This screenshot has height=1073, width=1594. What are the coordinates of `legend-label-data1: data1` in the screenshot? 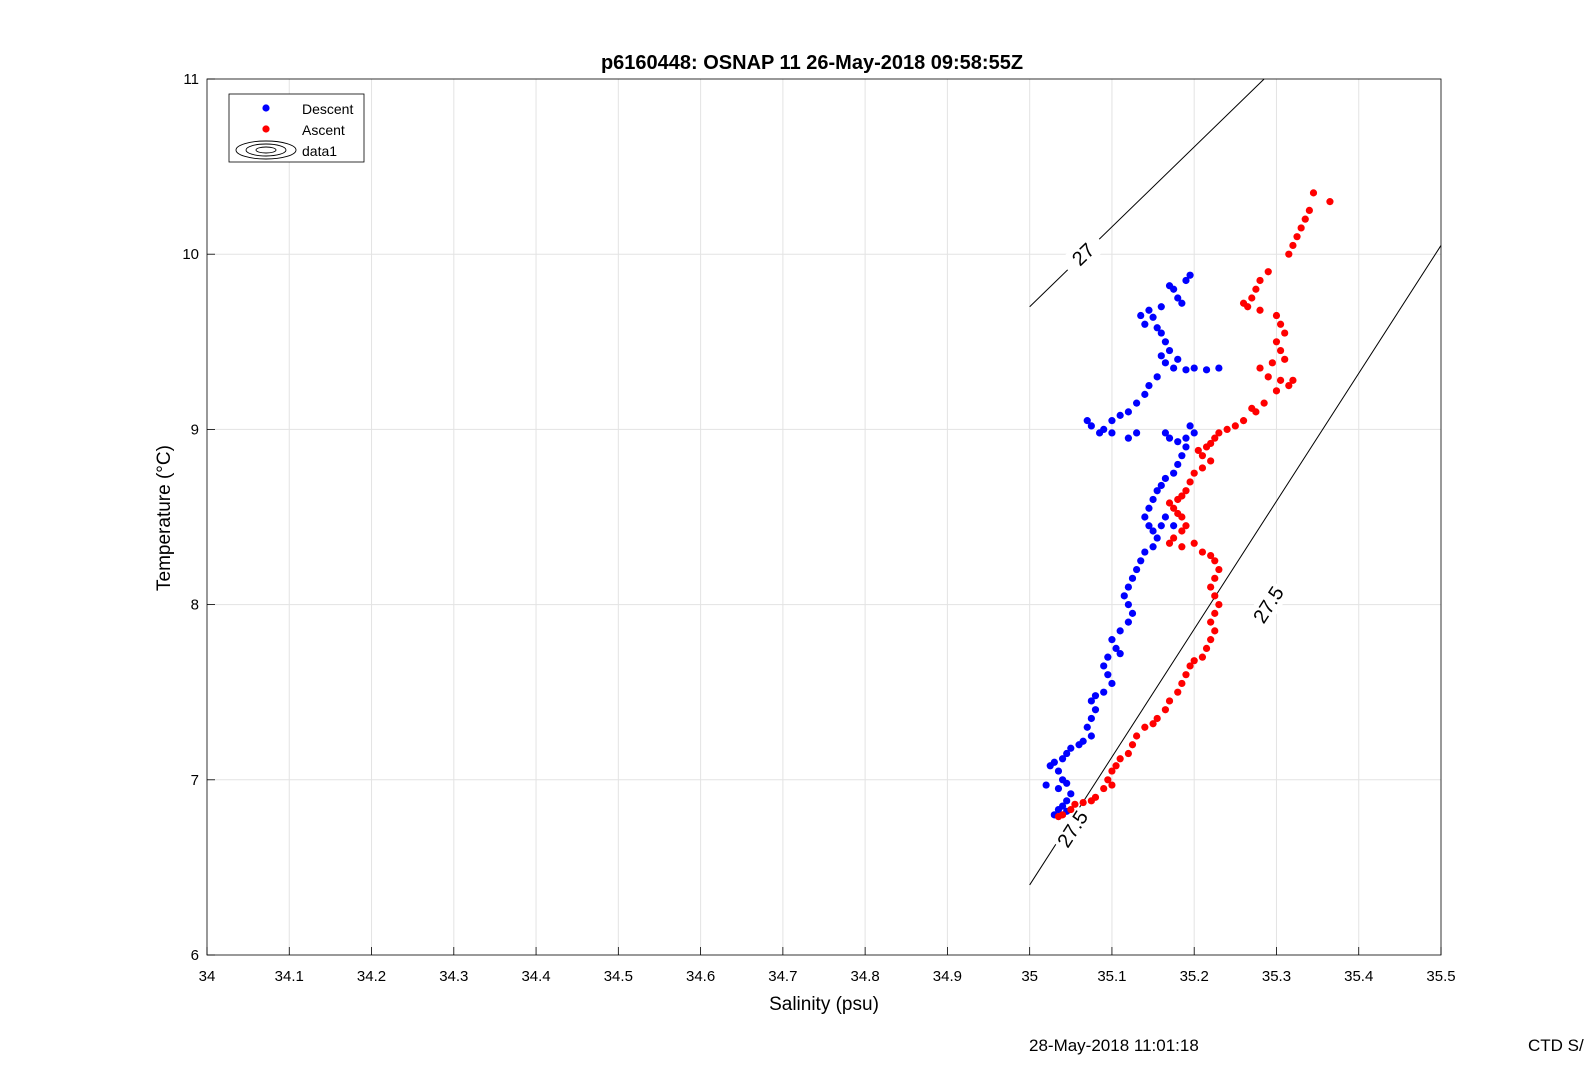 It's located at (319, 151).